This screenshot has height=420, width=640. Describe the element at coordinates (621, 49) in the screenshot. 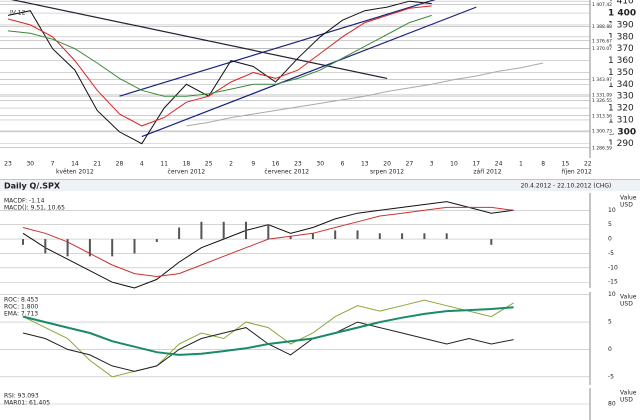

I see `y-tick-label: 1 370` at that location.